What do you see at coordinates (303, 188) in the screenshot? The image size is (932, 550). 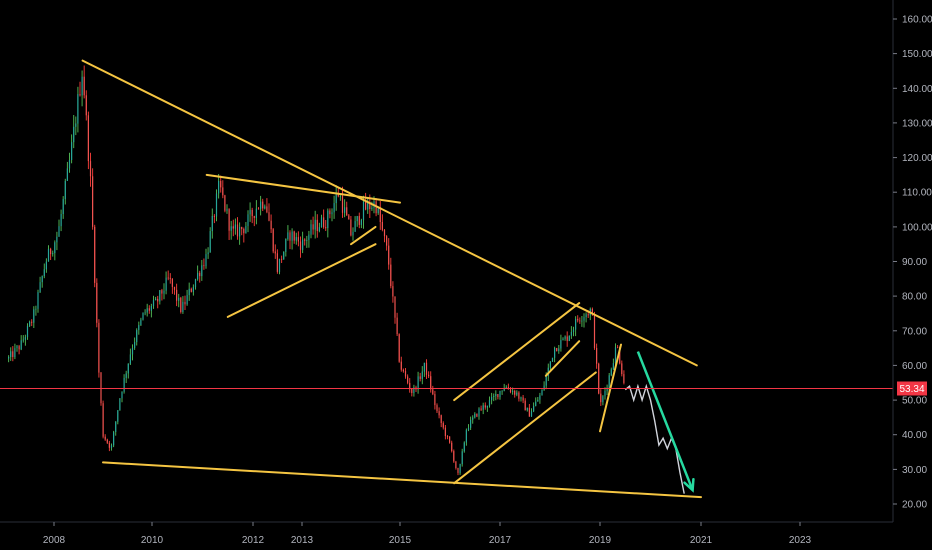 I see `trendline-wedge-top` at bounding box center [303, 188].